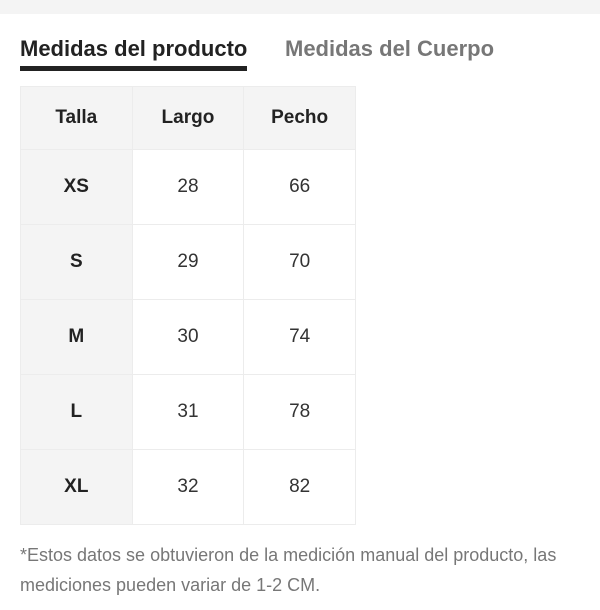  I want to click on table-row: L 31 78, so click(188, 412).